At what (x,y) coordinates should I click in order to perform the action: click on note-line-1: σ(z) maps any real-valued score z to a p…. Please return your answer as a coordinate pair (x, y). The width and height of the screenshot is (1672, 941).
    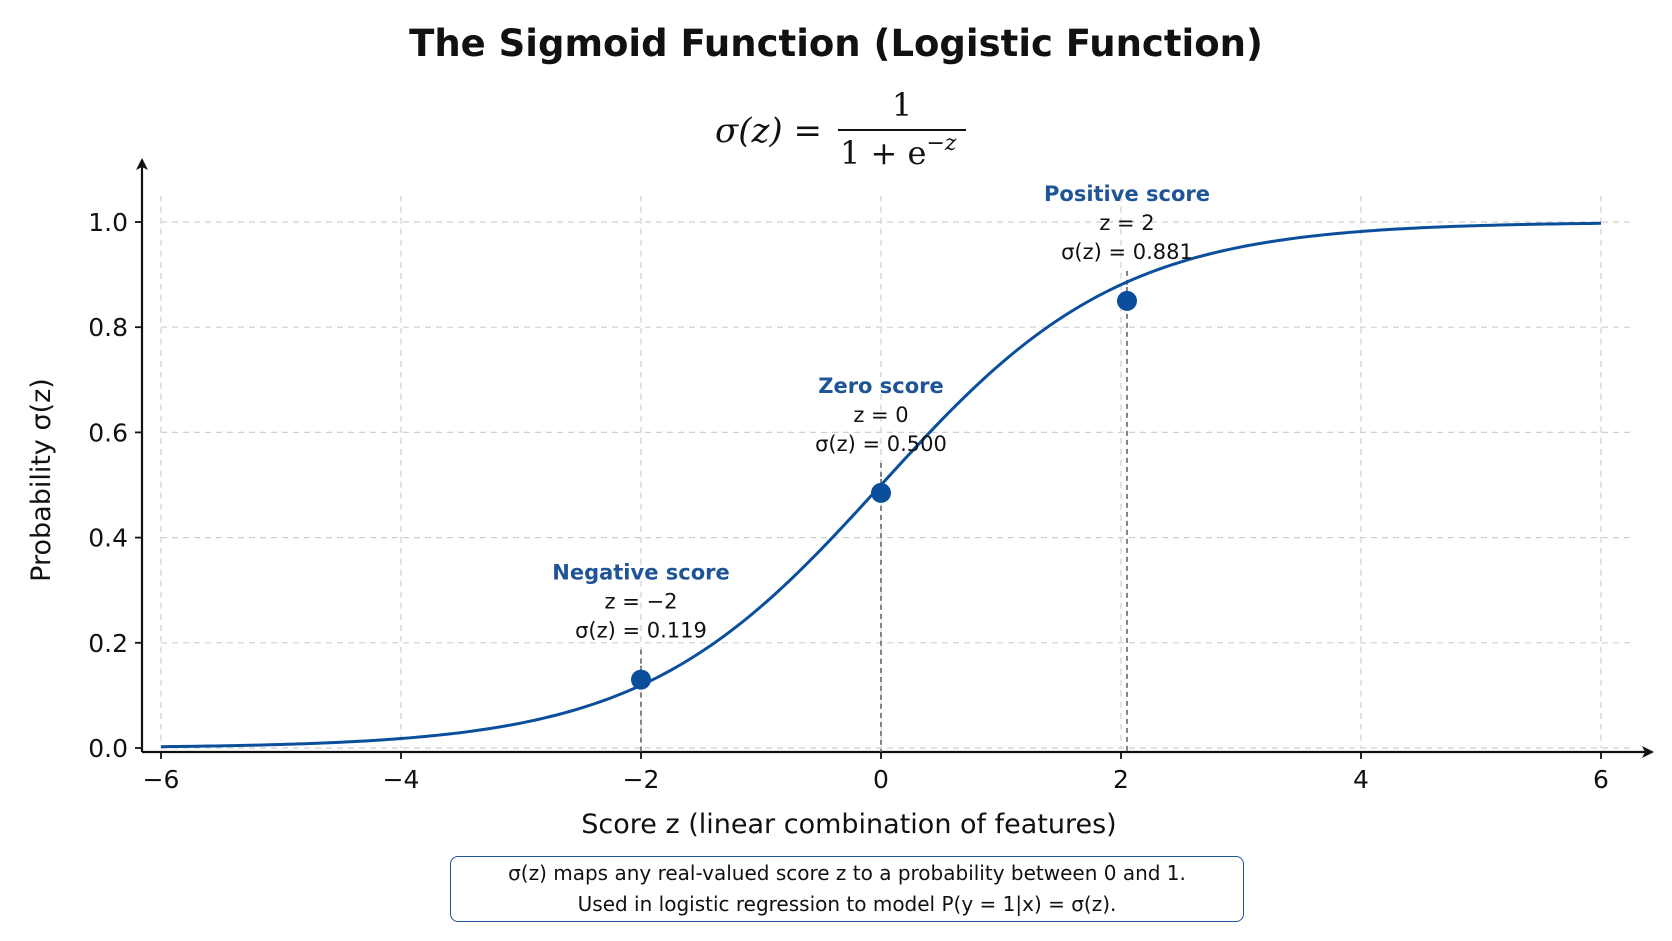
    Looking at the image, I should click on (847, 873).